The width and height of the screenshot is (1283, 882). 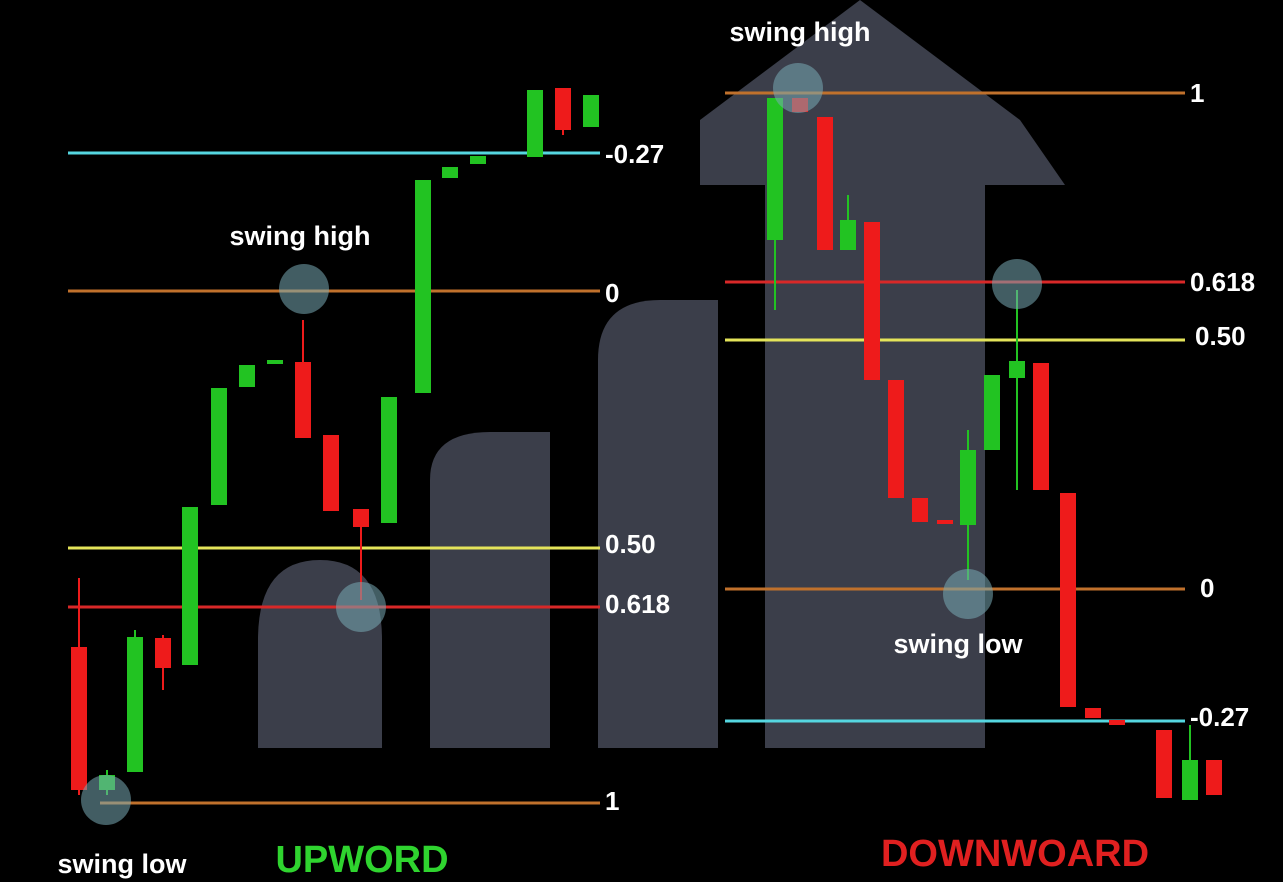 I want to click on title: UPWORD, so click(x=361, y=860).